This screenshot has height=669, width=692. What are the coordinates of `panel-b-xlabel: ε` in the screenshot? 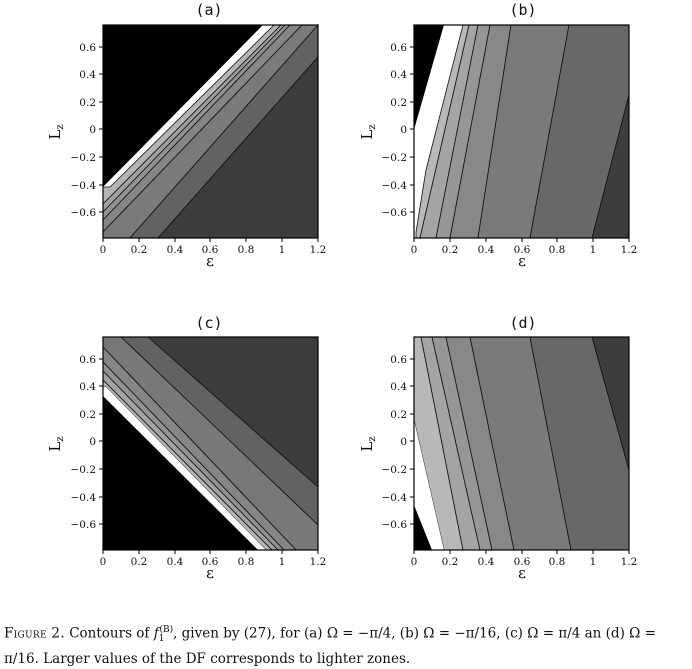 It's located at (522, 261).